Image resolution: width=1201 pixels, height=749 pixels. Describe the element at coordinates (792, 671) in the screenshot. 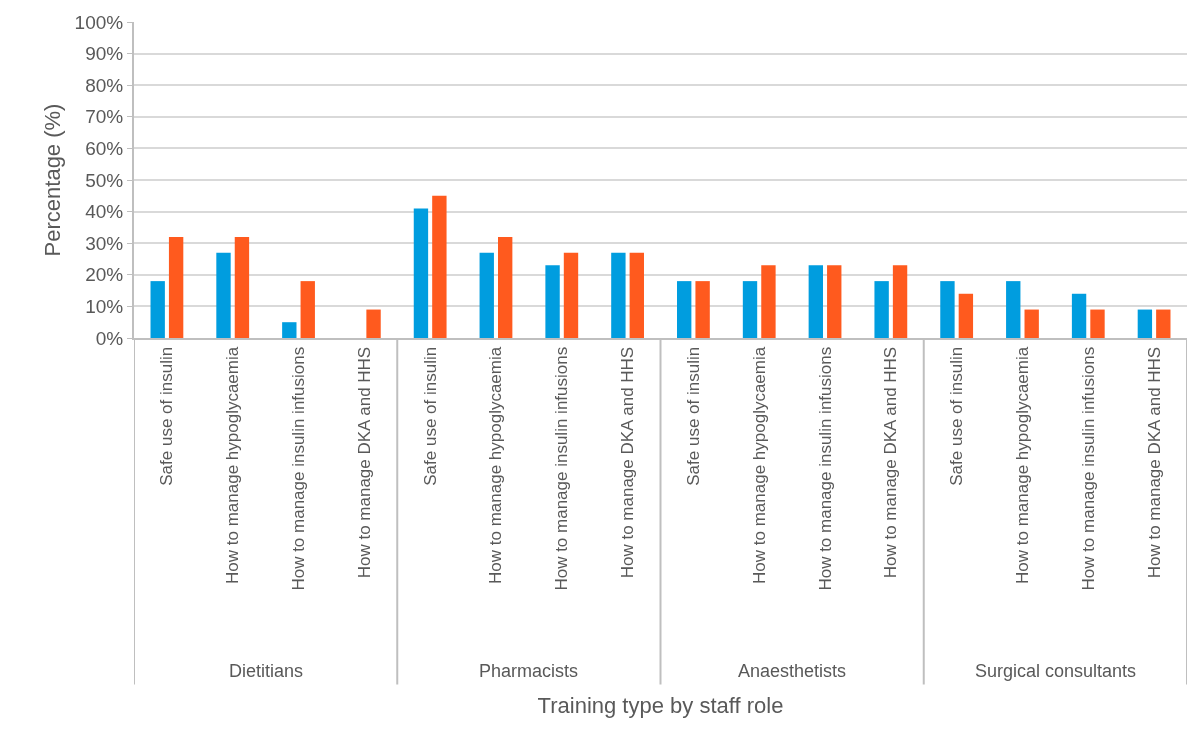

I see `text: Anaesthetists` at that location.